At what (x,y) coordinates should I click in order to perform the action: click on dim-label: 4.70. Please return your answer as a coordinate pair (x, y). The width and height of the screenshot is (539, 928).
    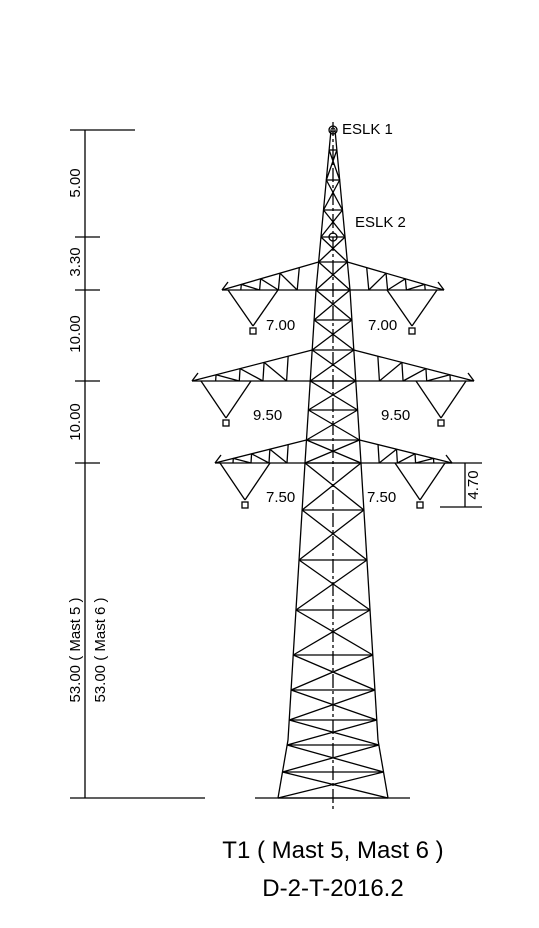
    Looking at the image, I should click on (473, 484).